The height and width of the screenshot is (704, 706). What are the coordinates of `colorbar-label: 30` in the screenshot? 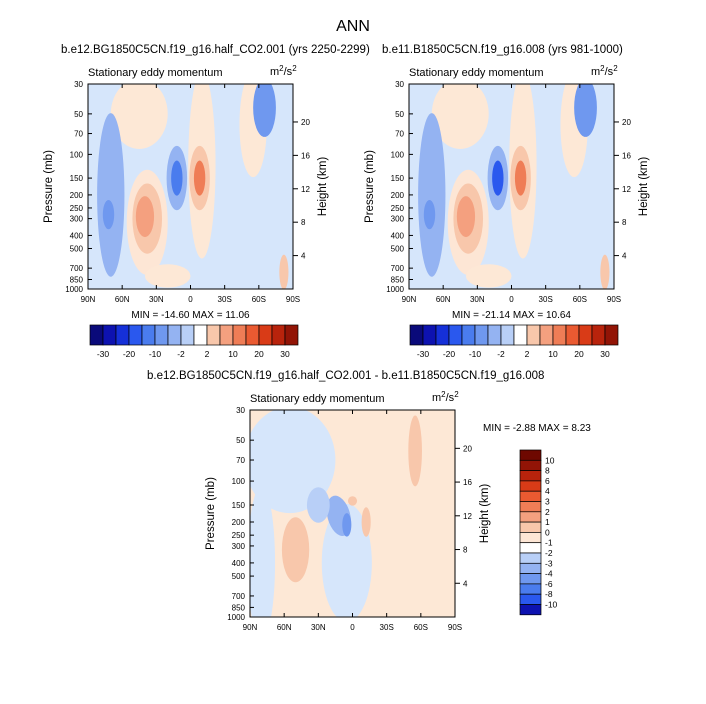 It's located at (605, 354).